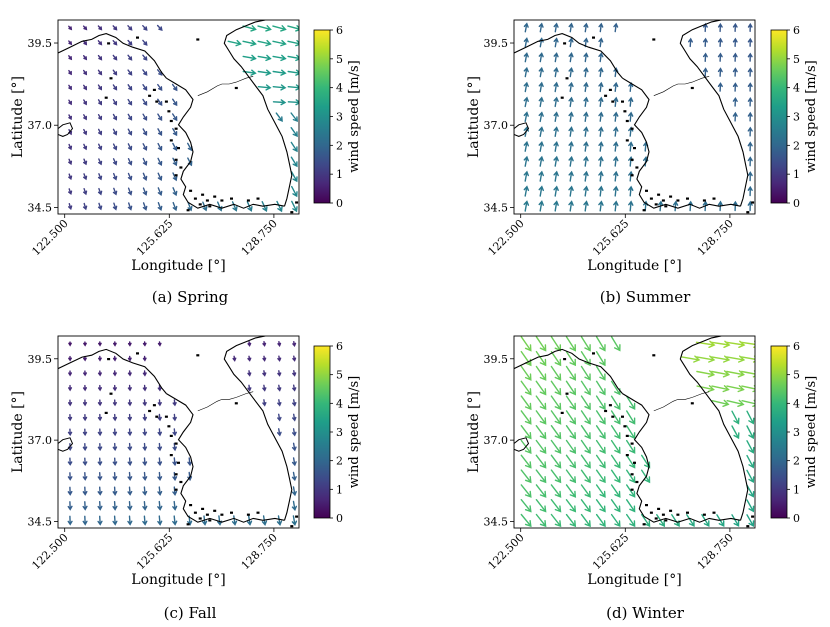 The image size is (830, 627). Describe the element at coordinates (339, 203) in the screenshot. I see `colorbar-tick-label: 0` at that location.